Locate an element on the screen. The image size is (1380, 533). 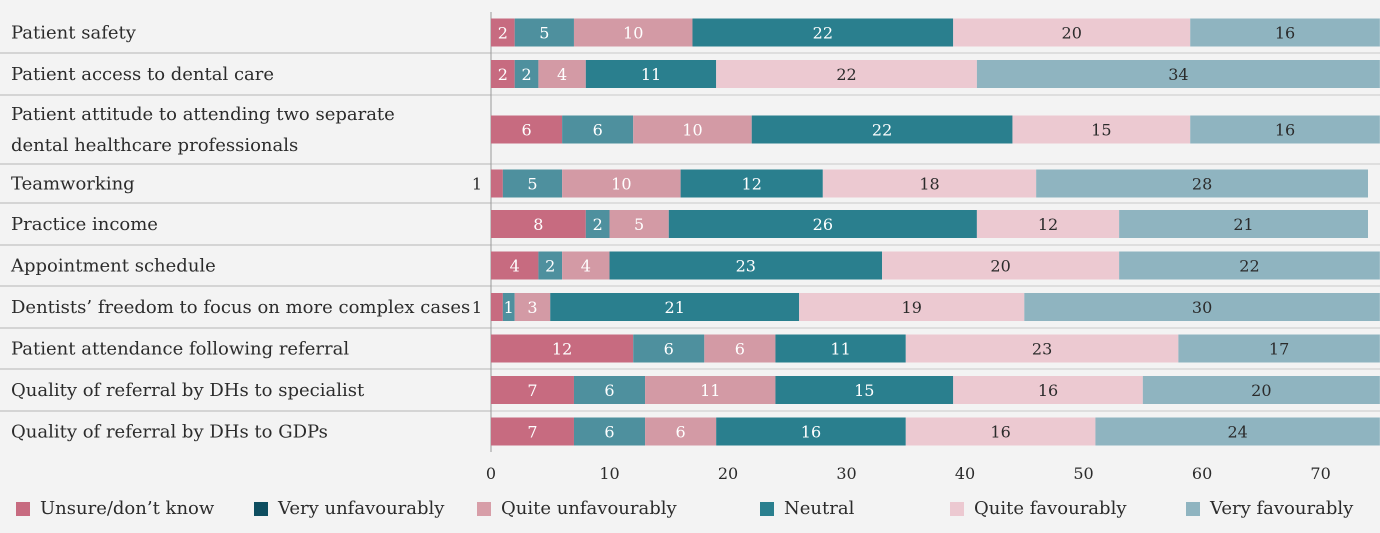
category-label: Patient safety is located at coordinates (74, 33).